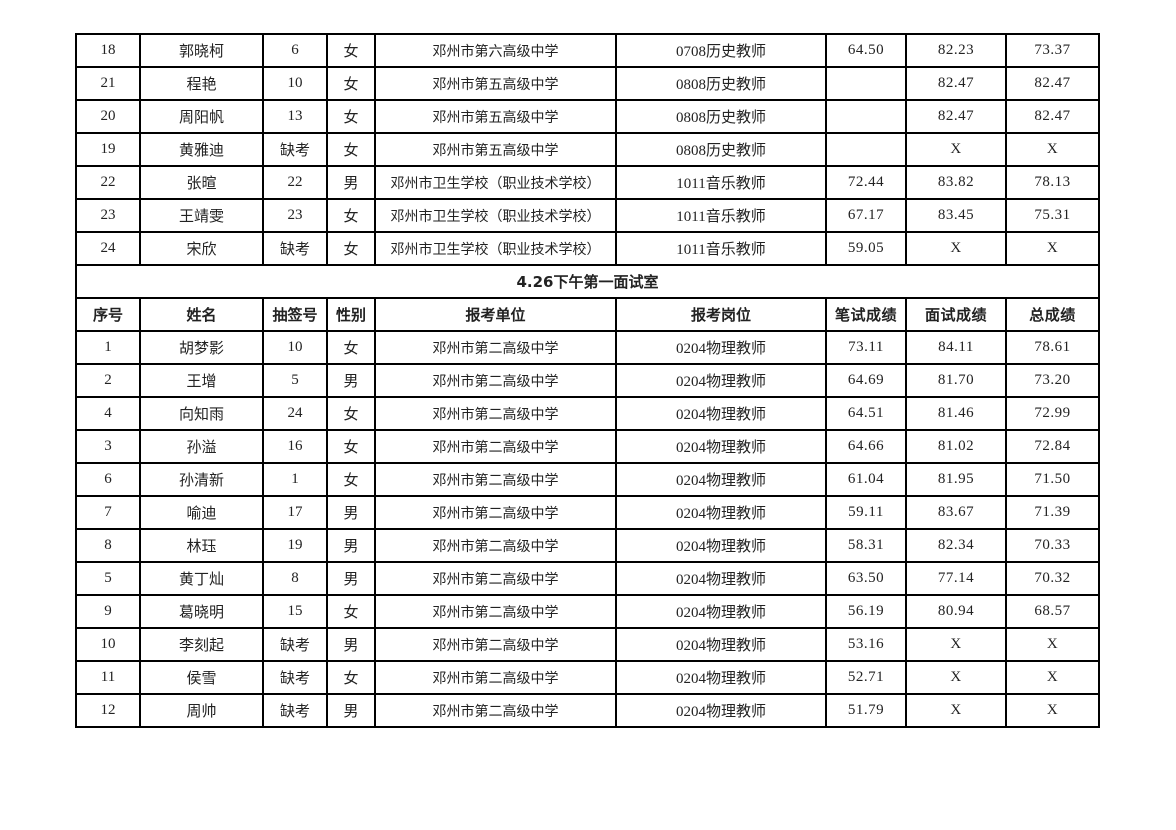 The width and height of the screenshot is (1176, 830). What do you see at coordinates (295, 413) in the screenshot?
I see `cell-draw-number: 24` at bounding box center [295, 413].